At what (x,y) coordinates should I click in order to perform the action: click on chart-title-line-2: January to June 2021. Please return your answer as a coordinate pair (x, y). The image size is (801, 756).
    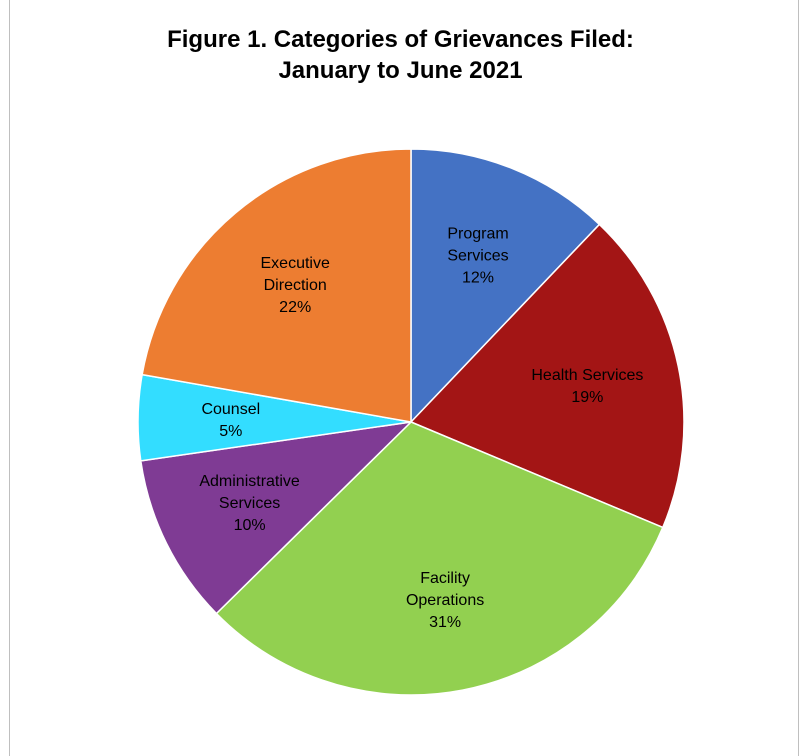
    Looking at the image, I should click on (400, 70).